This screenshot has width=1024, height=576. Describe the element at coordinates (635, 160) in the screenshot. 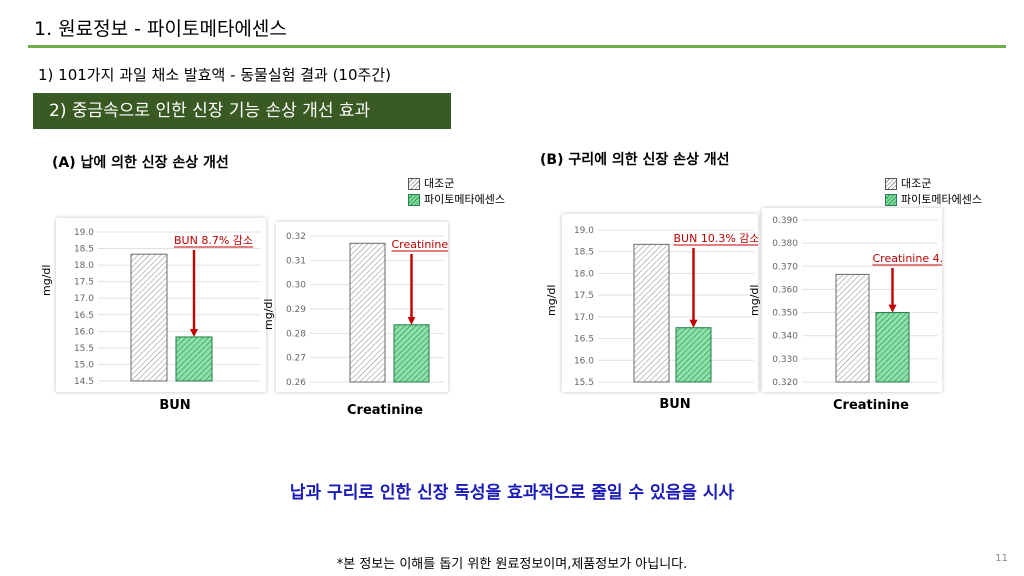

I see `panel-b-title: (B) 구리에 의한 신장 손상 개선` at that location.